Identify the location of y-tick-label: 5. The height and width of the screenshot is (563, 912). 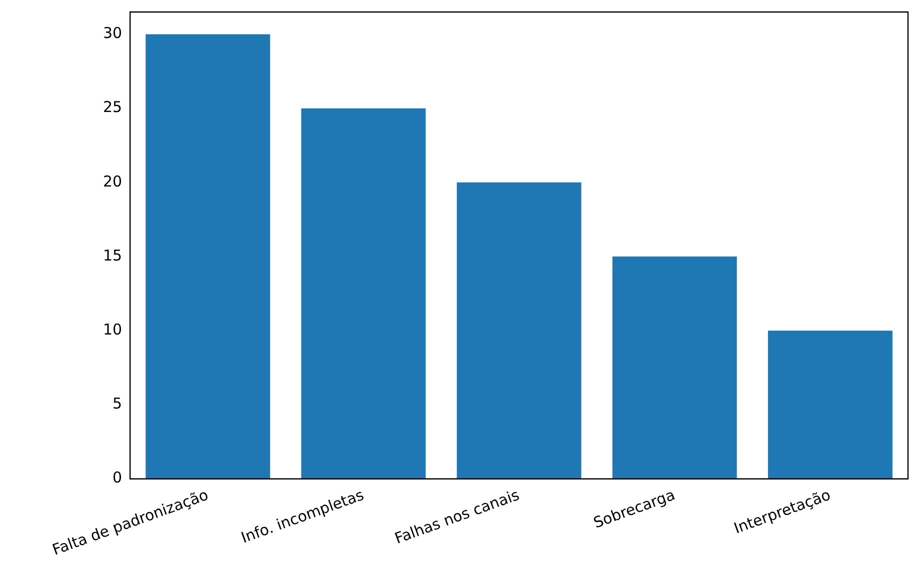
(117, 403).